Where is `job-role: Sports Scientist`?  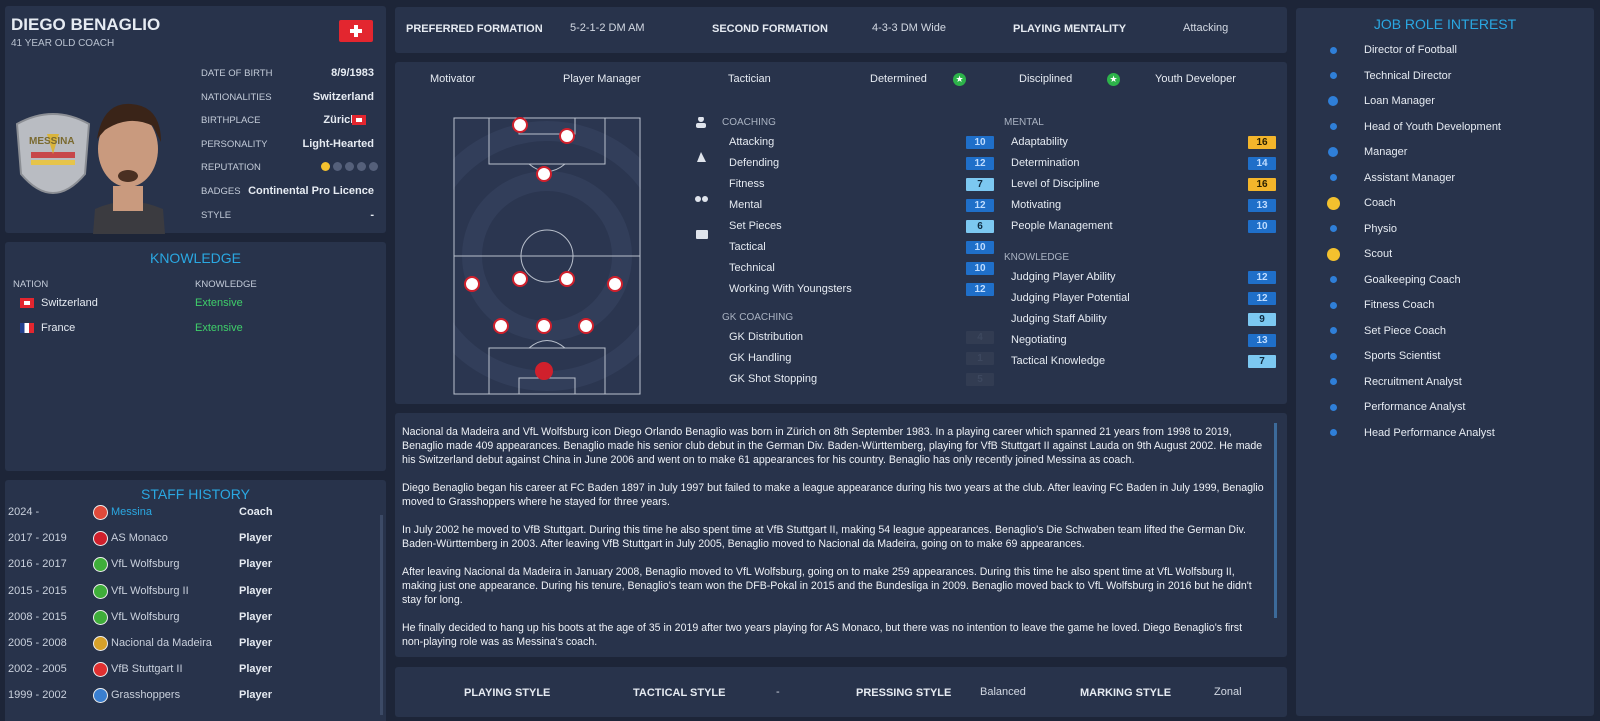 job-role: Sports Scientist is located at coordinates (1402, 356).